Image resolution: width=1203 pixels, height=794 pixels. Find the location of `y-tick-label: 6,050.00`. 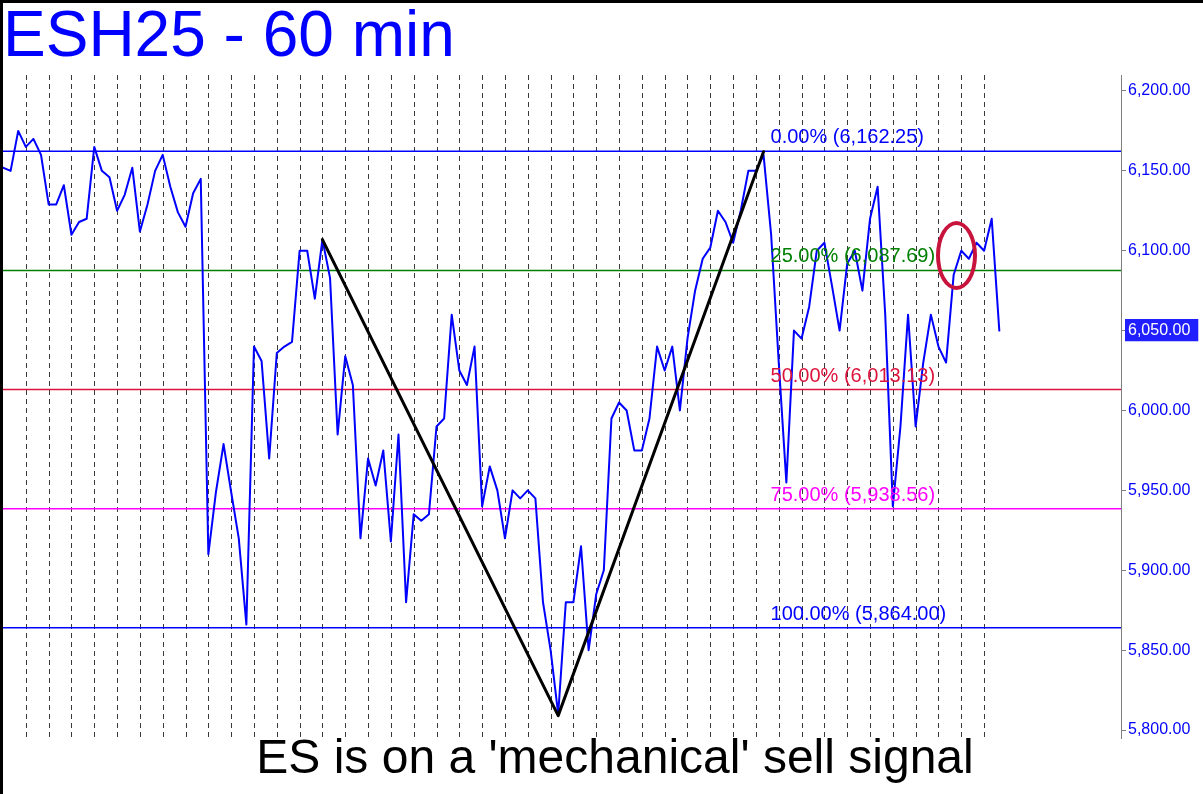

y-tick-label: 6,050.00 is located at coordinates (1159, 330).